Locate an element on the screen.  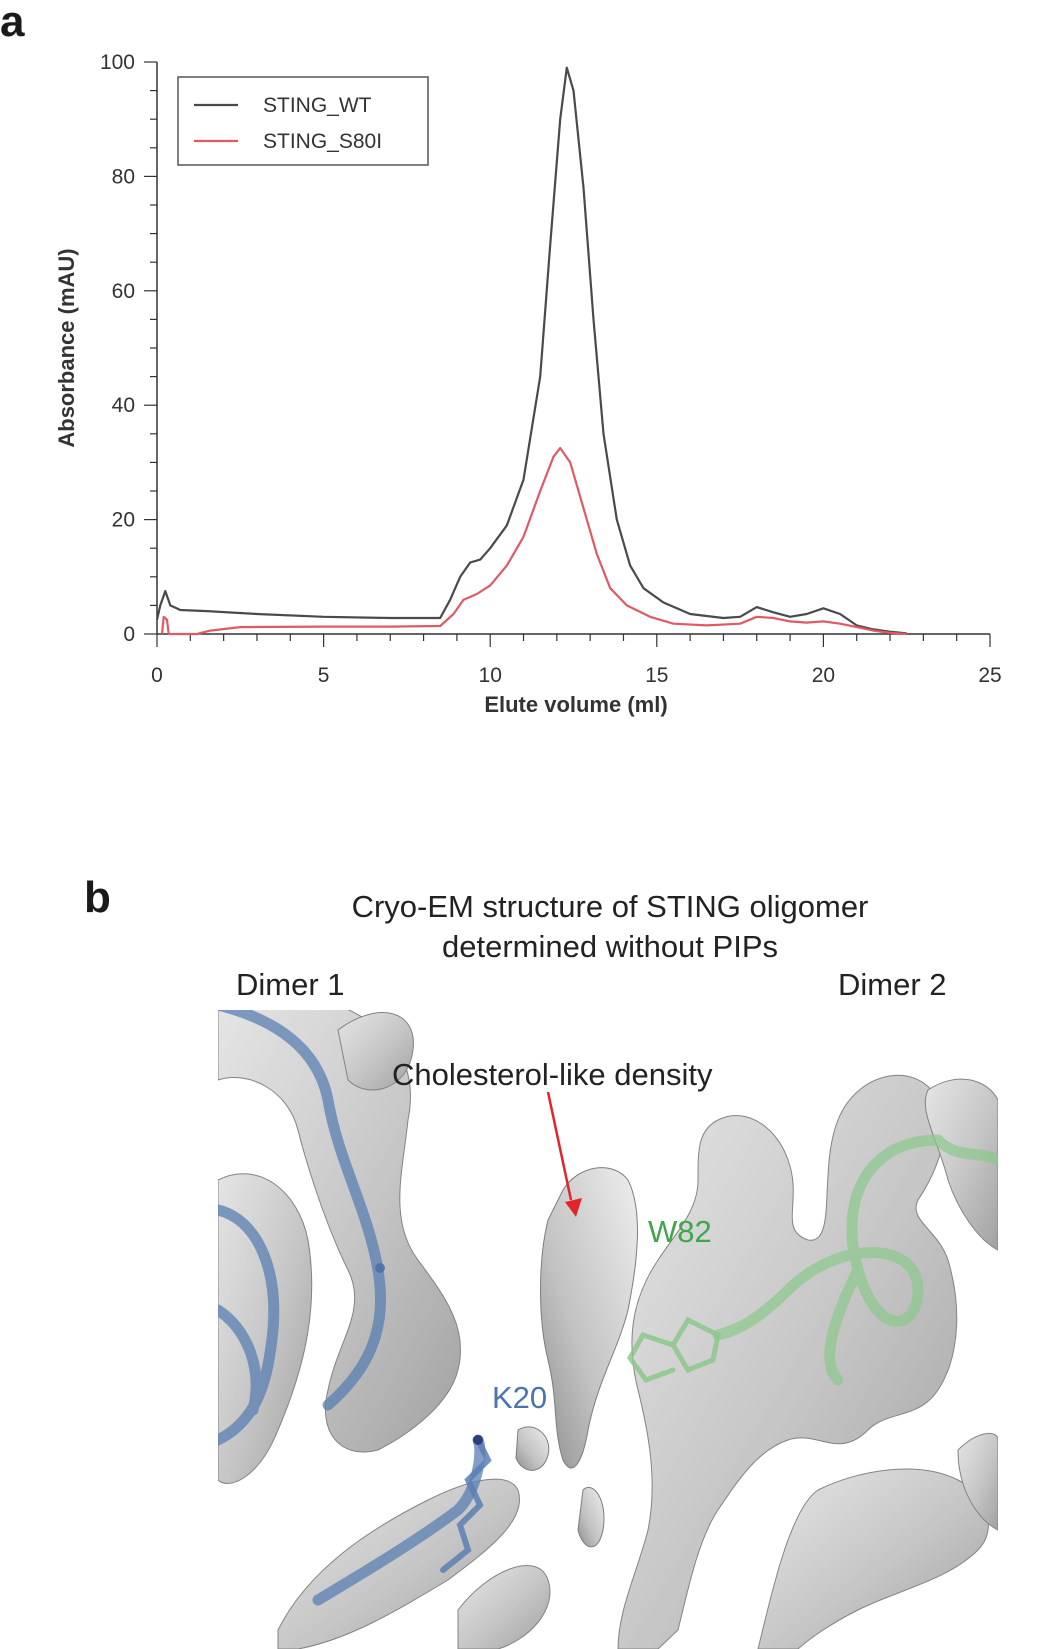
legend-box is located at coordinates (303, 121).